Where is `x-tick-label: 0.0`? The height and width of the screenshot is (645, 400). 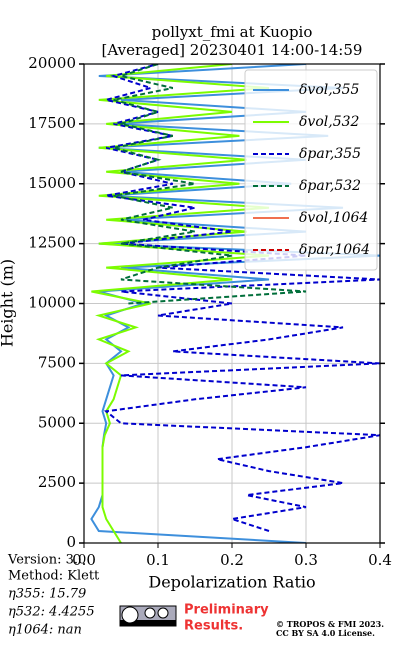
x-tick-label: 0.0 is located at coordinates (84, 560).